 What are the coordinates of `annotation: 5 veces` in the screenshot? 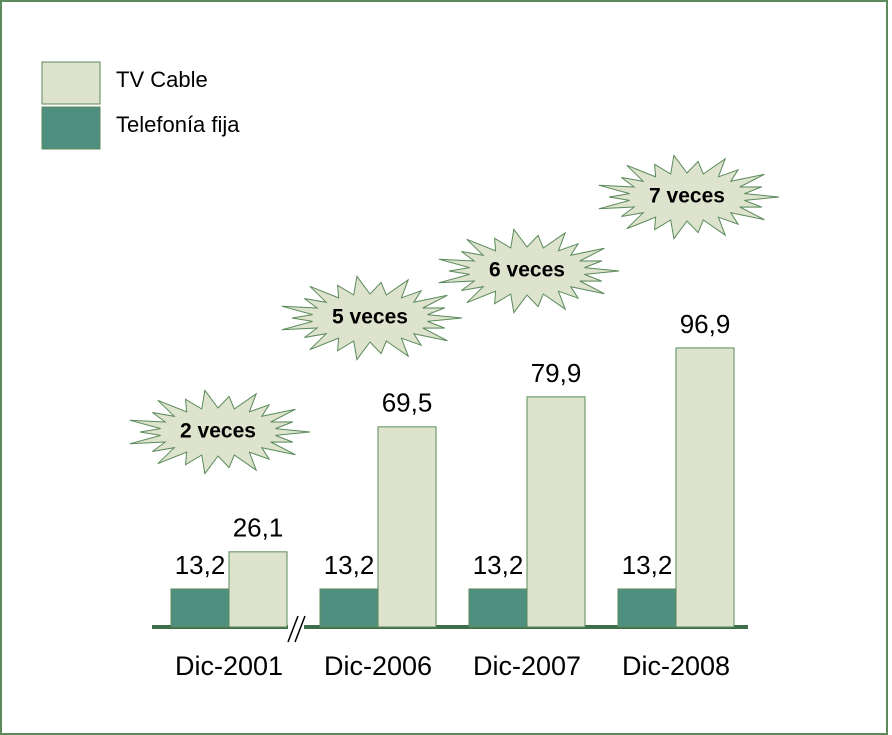 It's located at (370, 317).